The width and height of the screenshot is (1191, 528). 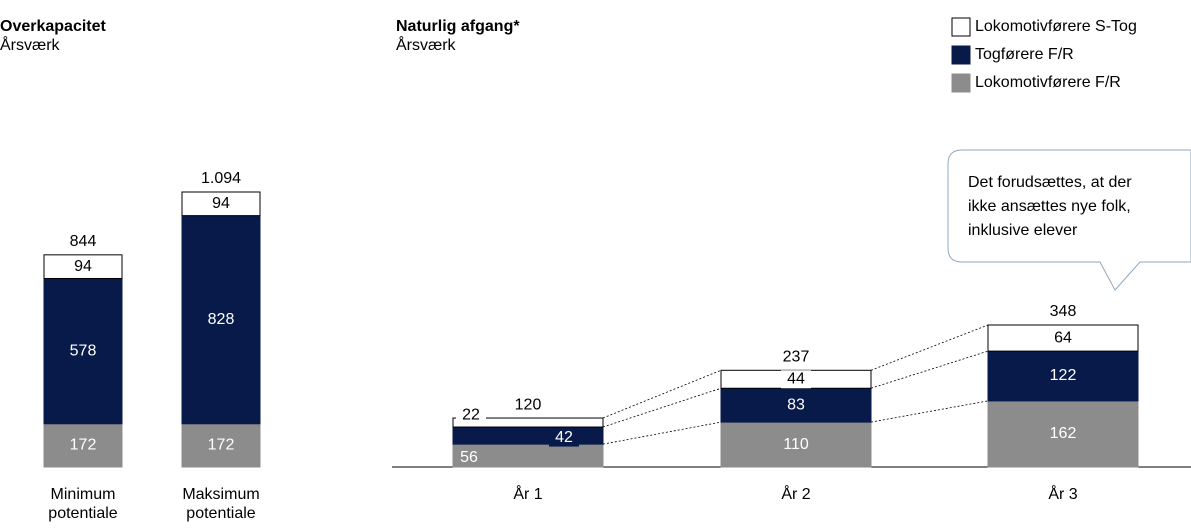 What do you see at coordinates (1063, 494) in the screenshot?
I see `x-tick-label: År 3` at bounding box center [1063, 494].